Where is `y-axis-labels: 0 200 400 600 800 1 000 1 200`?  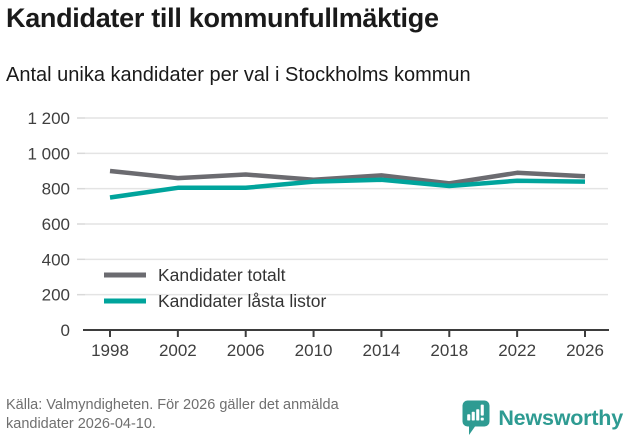 y-axis-labels: 0 200 400 600 800 1 000 1 200 is located at coordinates (48, 224).